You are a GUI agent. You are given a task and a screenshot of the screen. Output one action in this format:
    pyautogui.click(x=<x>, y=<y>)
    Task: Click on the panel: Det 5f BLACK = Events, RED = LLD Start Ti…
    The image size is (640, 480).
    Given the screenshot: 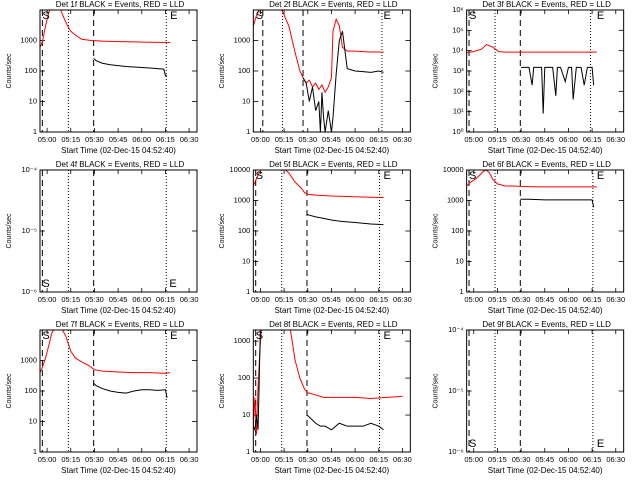 What is the action you would take?
    pyautogui.click(x=315, y=237)
    